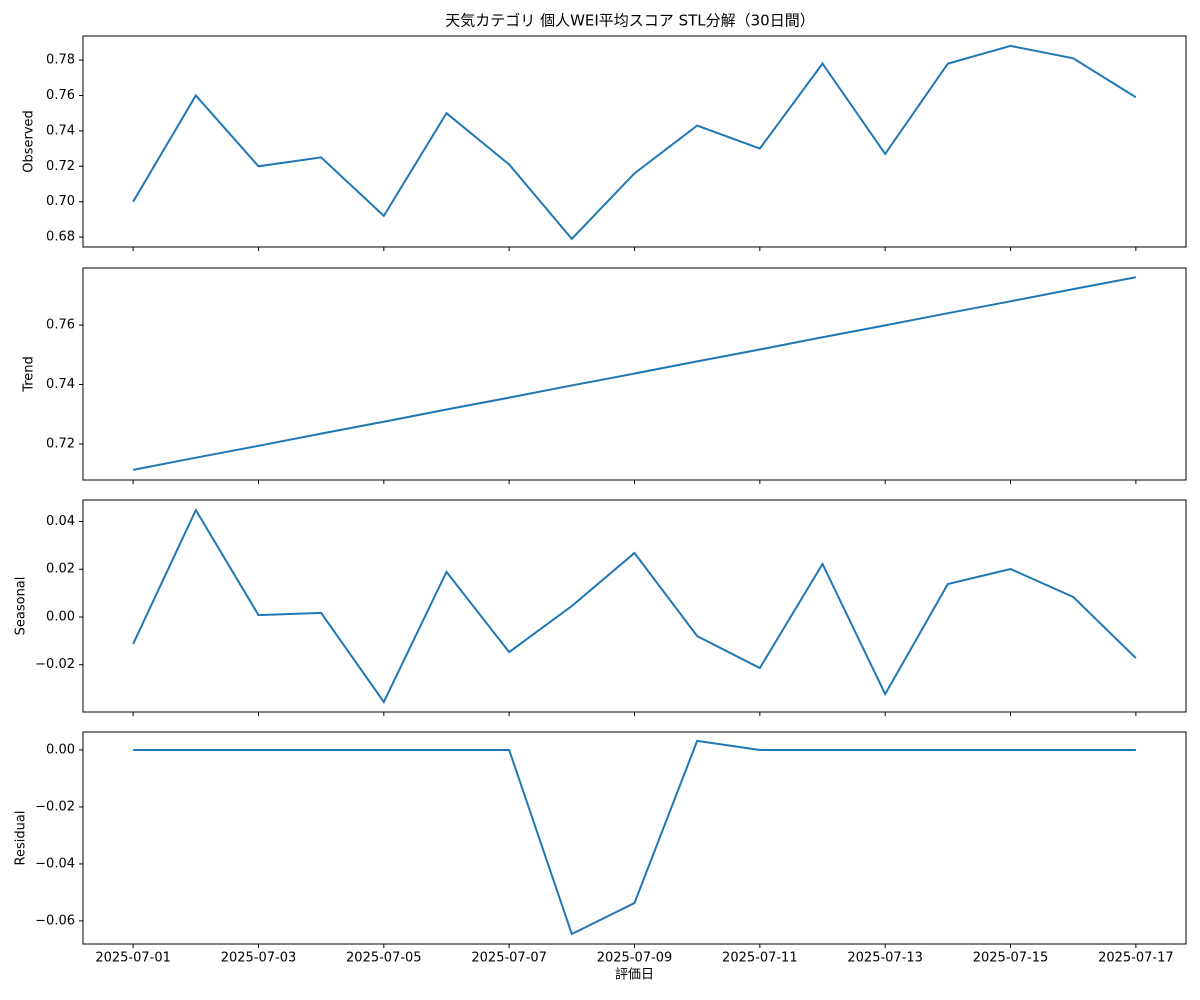 The height and width of the screenshot is (1000, 1200). I want to click on x-tick-label: 2025-07-17, so click(1136, 958).